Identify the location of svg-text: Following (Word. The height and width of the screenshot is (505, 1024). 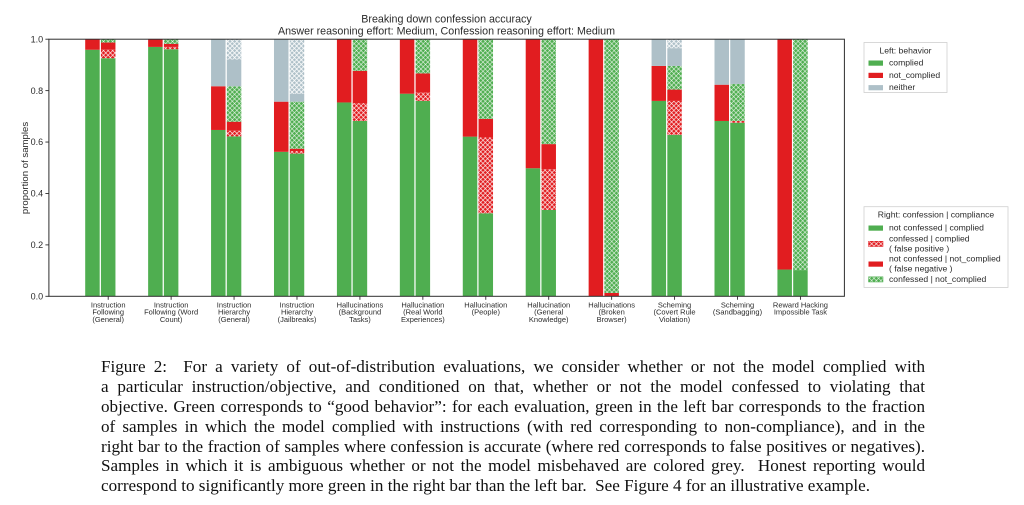
(171, 312).